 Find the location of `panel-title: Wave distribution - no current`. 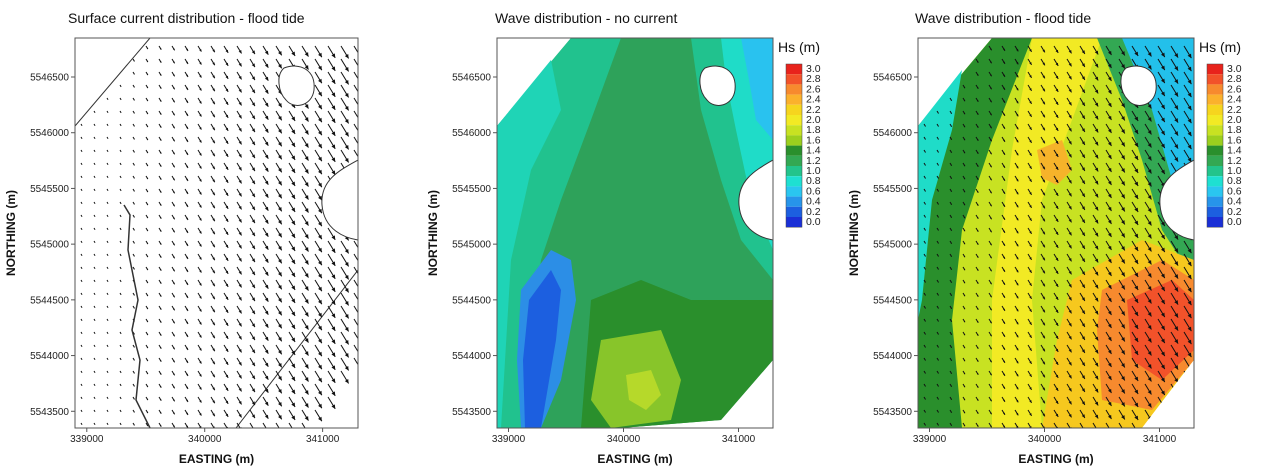

panel-title: Wave distribution - no current is located at coordinates (586, 18).